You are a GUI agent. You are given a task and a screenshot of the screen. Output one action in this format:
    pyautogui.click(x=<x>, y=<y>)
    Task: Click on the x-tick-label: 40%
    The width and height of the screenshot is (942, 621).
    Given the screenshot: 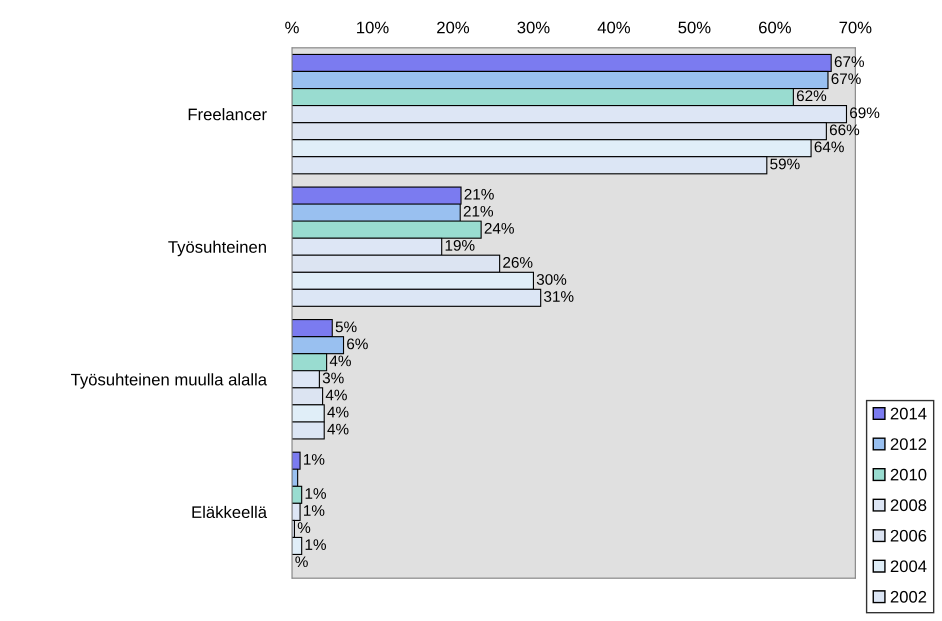 What is the action you would take?
    pyautogui.click(x=614, y=28)
    